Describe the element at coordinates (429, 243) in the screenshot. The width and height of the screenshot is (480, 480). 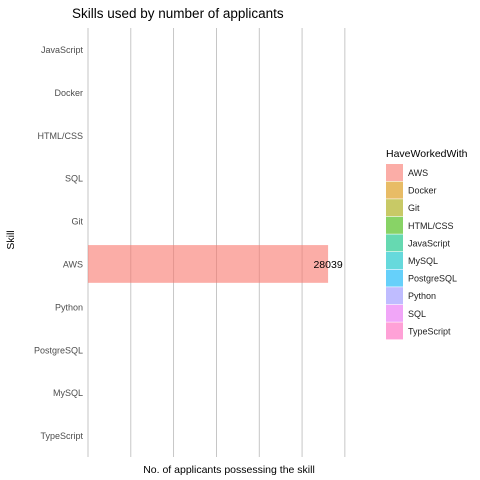
I see `legend-entry-label: JavaScript` at that location.